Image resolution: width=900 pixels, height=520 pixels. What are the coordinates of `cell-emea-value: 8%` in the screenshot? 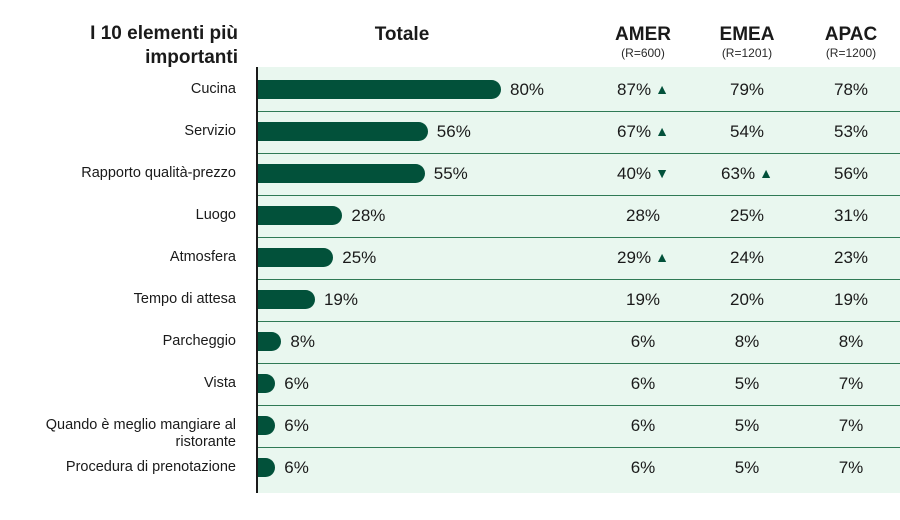 It's located at (747, 341).